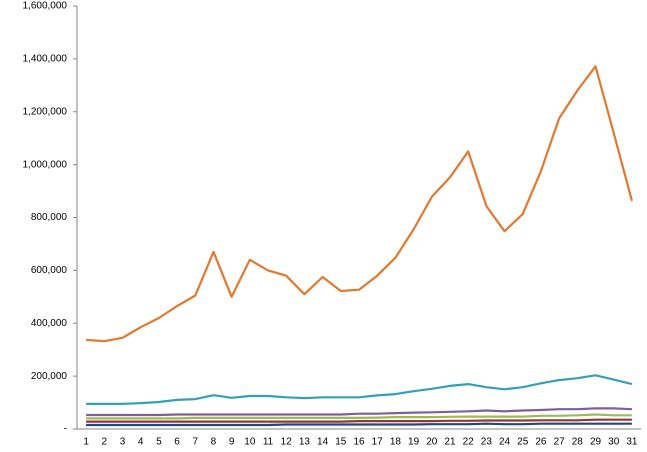 The height and width of the screenshot is (452, 647). I want to click on y-tick-label: 600,000, so click(49, 270).